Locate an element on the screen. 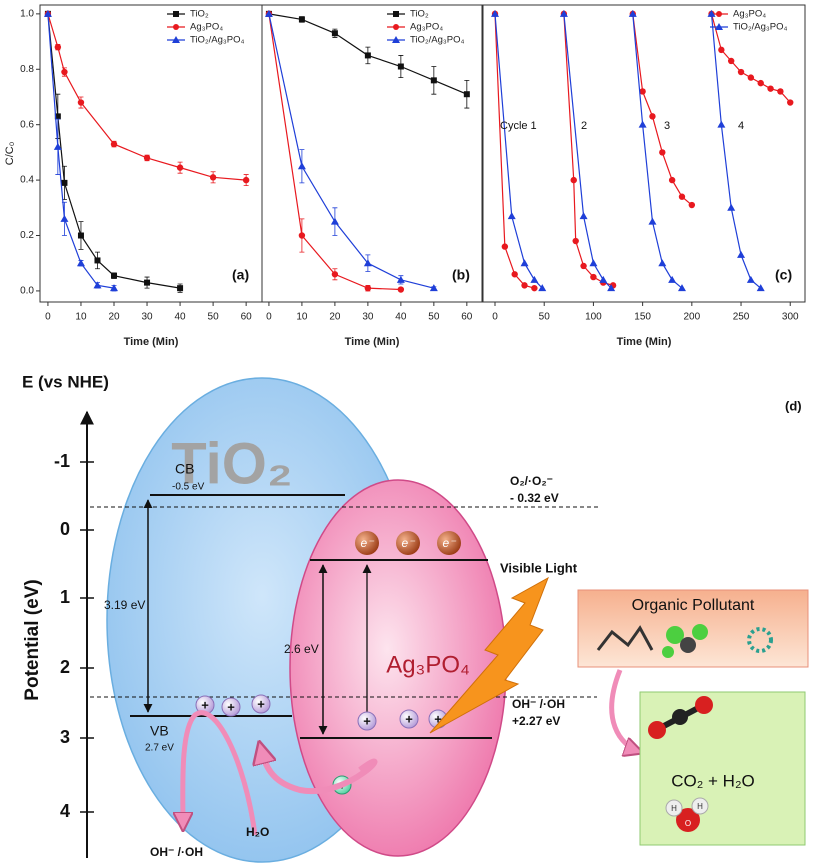 Image resolution: width=813 pixels, height=863 pixels. potential-tick-label: 3 is located at coordinates (65, 737).